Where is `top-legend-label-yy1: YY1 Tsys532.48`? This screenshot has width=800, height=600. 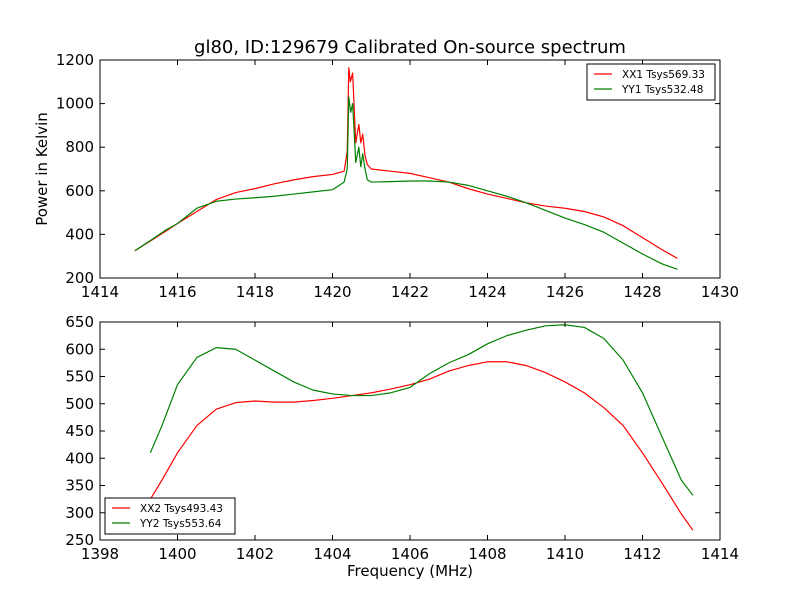 top-legend-label-yy1: YY1 Tsys532.48 is located at coordinates (662, 90).